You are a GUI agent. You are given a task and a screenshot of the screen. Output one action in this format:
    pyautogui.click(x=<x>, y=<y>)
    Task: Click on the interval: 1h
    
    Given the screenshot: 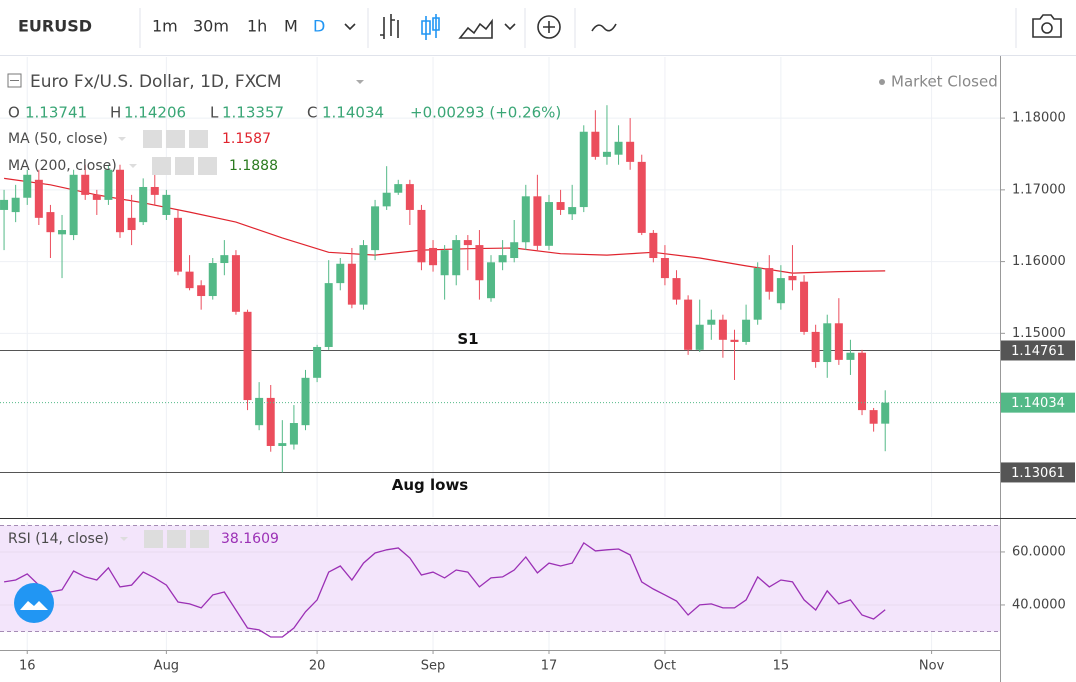 What is the action you would take?
    pyautogui.click(x=257, y=26)
    